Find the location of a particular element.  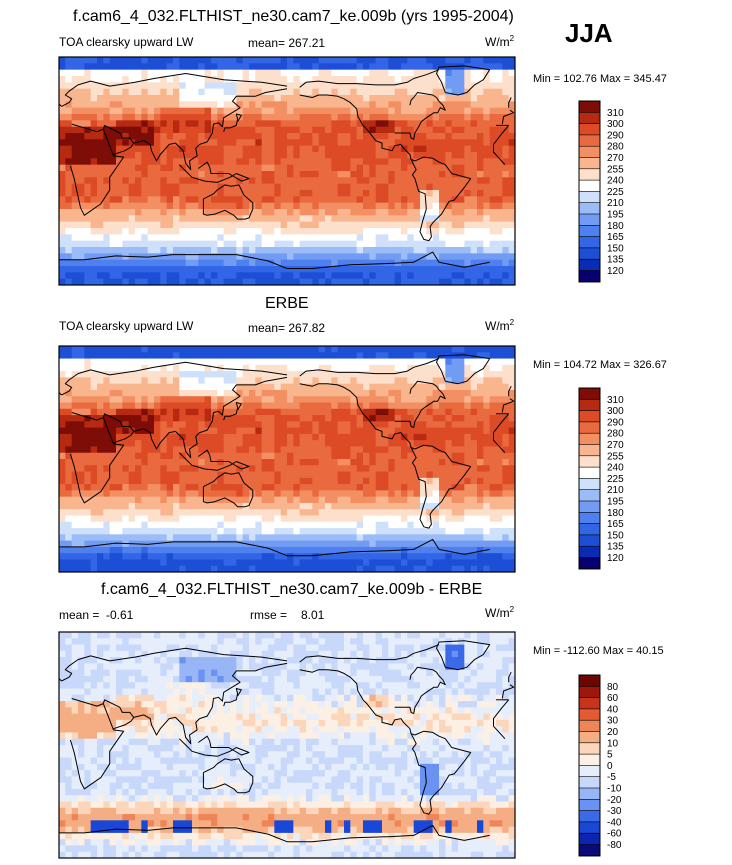

panel-3-units-label: W/m is located at coordinates (497, 613).